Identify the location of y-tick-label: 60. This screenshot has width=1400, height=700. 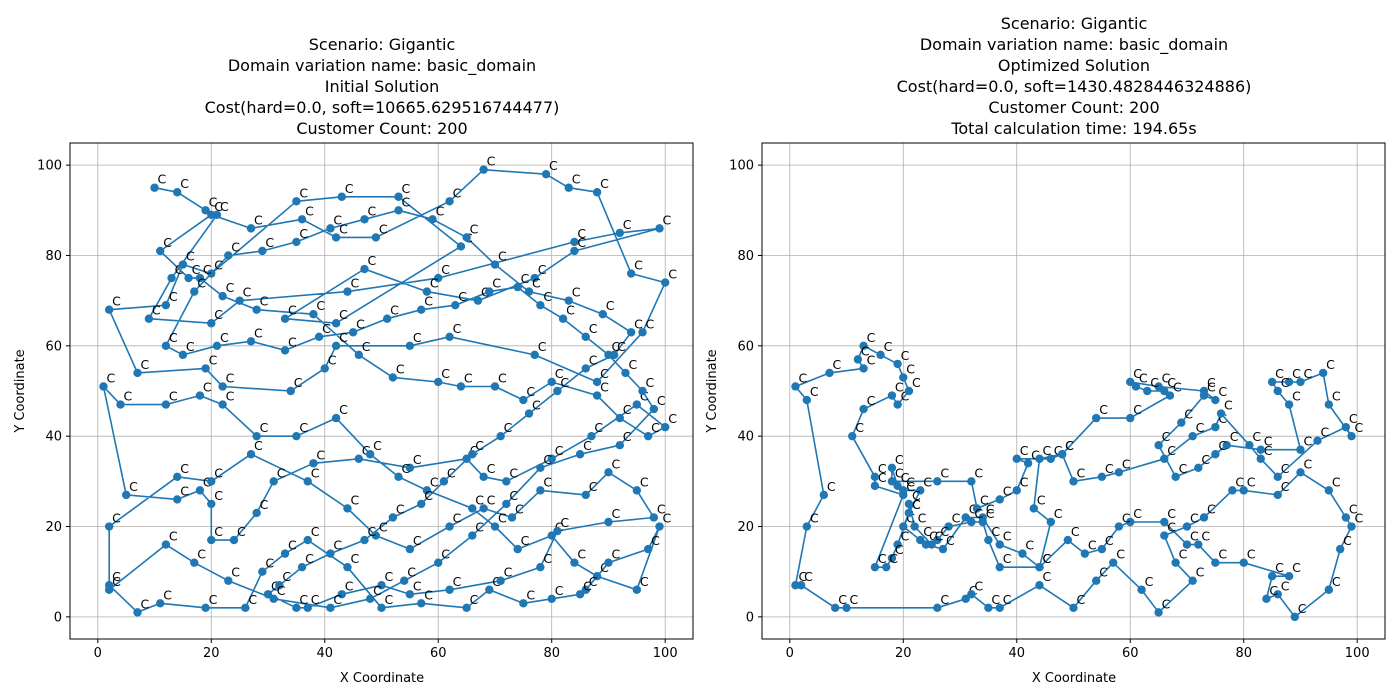
(53, 346).